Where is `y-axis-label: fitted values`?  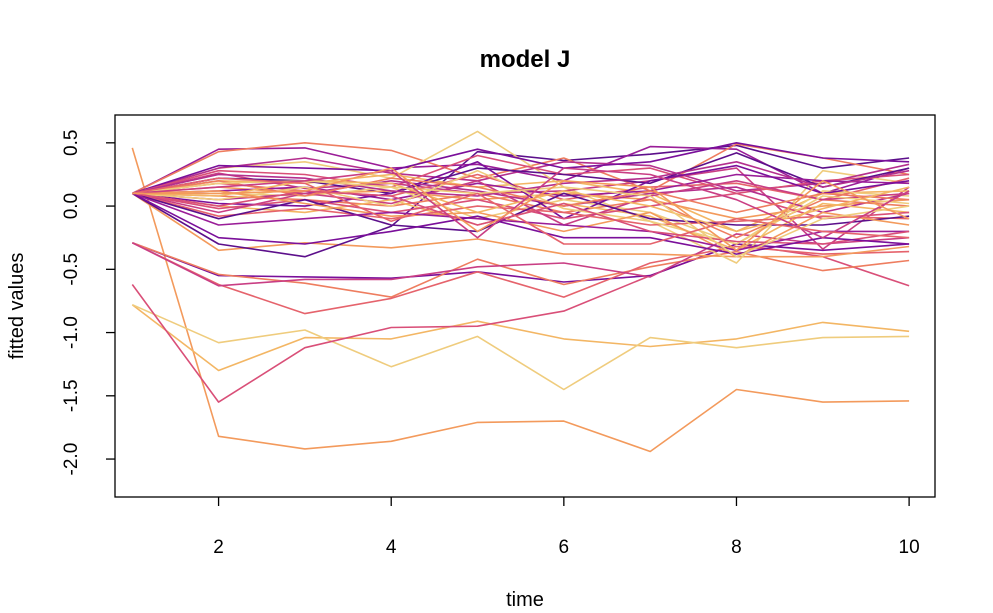
y-axis-label: fitted values is located at coordinates (17, 306).